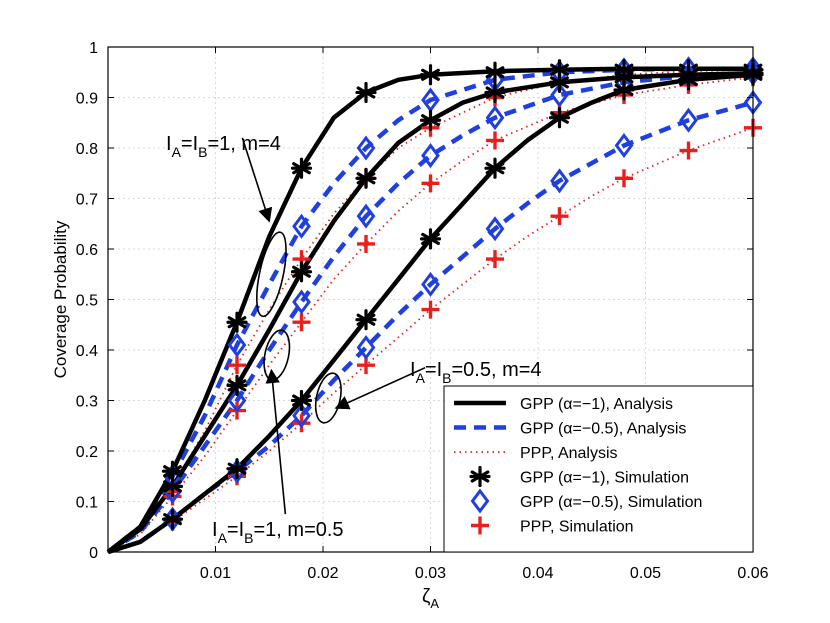  Describe the element at coordinates (430, 573) in the screenshot. I see `x-tick-label: 0.03` at that location.